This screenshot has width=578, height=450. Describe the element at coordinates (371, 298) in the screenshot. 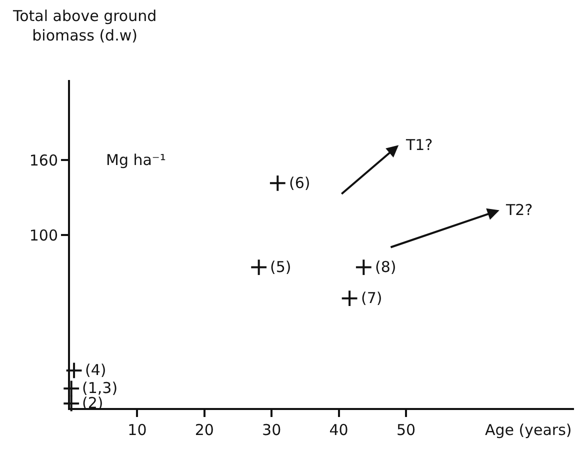

I see `annotation: (7)` at that location.